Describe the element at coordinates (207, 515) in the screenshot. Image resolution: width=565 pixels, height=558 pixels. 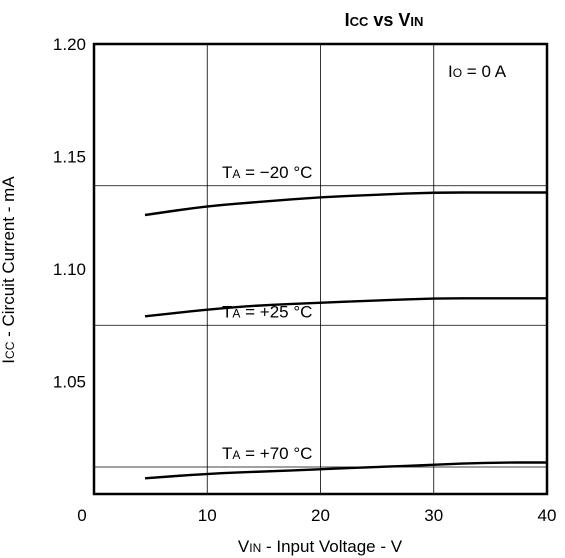
I see `x-tick-label: 10` at that location.